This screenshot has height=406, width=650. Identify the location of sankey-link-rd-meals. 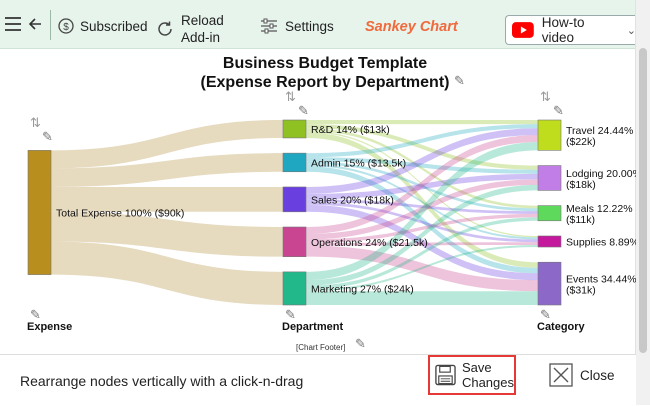
(422, 168).